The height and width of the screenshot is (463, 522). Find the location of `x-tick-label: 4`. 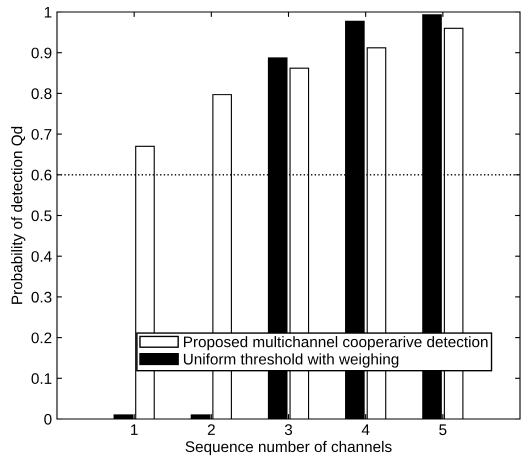

x-tick-label: 4 is located at coordinates (366, 429).